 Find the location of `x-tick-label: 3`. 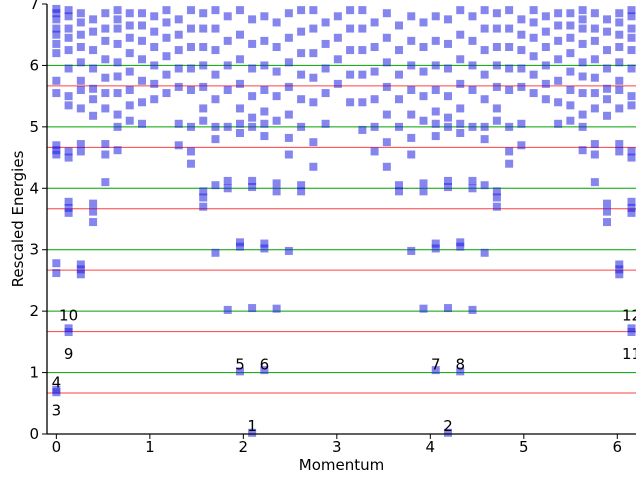

x-tick-label: 3 is located at coordinates (337, 447).